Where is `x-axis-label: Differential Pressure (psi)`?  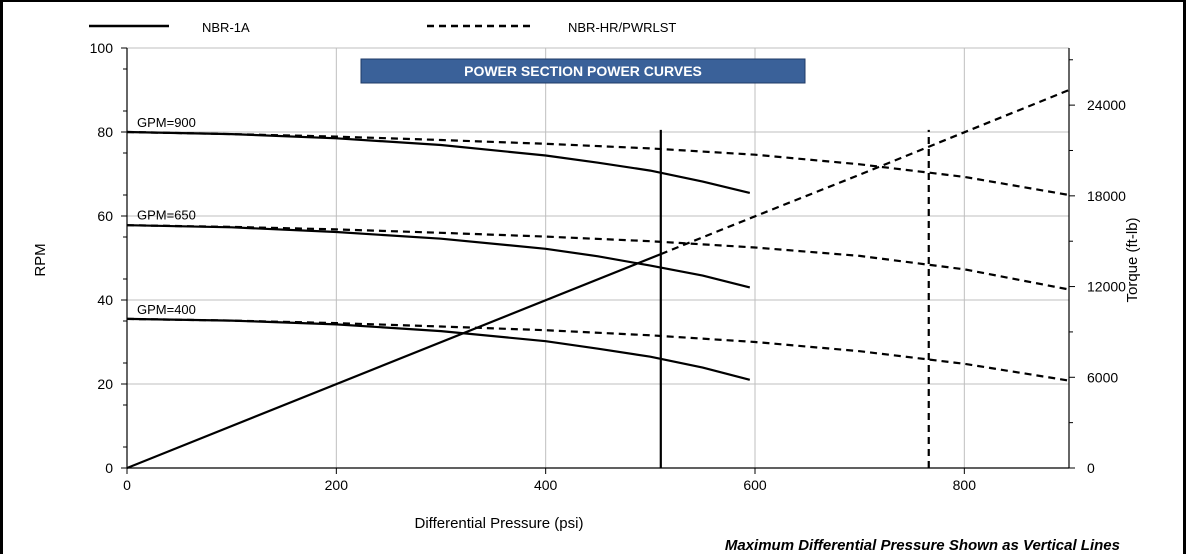 x-axis-label: Differential Pressure (psi) is located at coordinates (499, 523).